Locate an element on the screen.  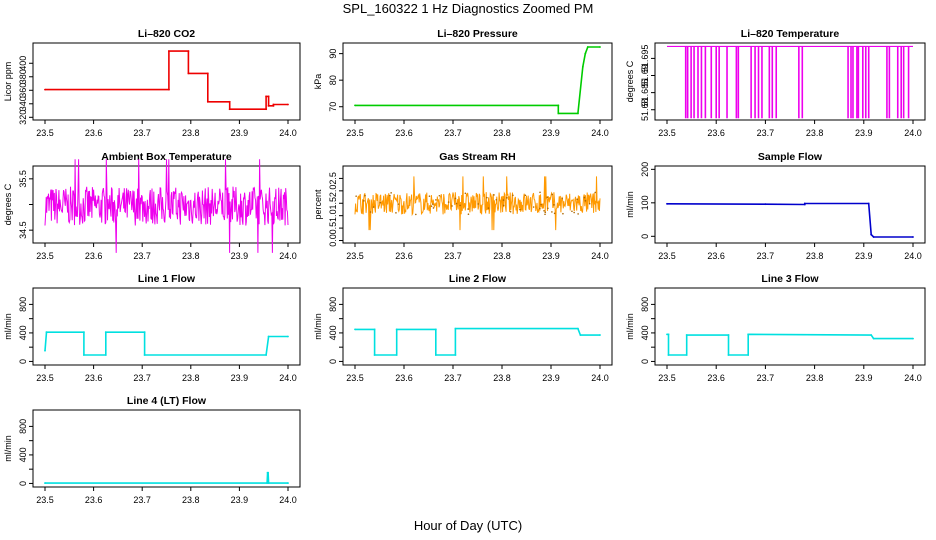
y-axis-label: ml/min is located at coordinates (630, 204).